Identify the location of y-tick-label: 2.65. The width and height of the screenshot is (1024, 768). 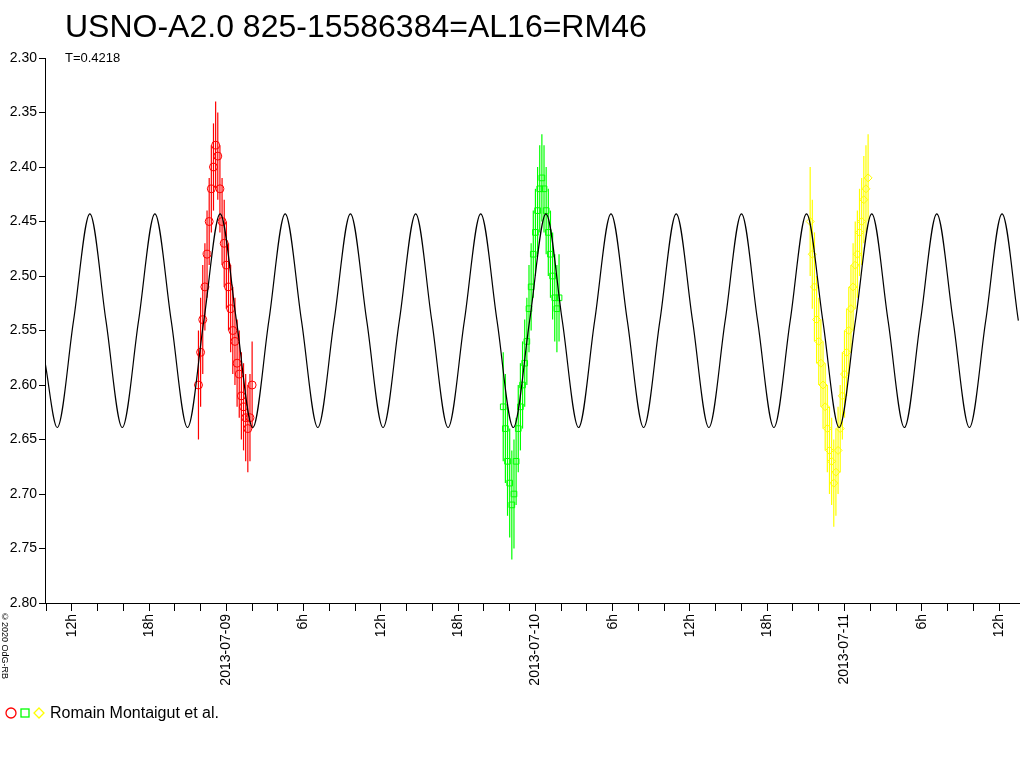
(23, 438).